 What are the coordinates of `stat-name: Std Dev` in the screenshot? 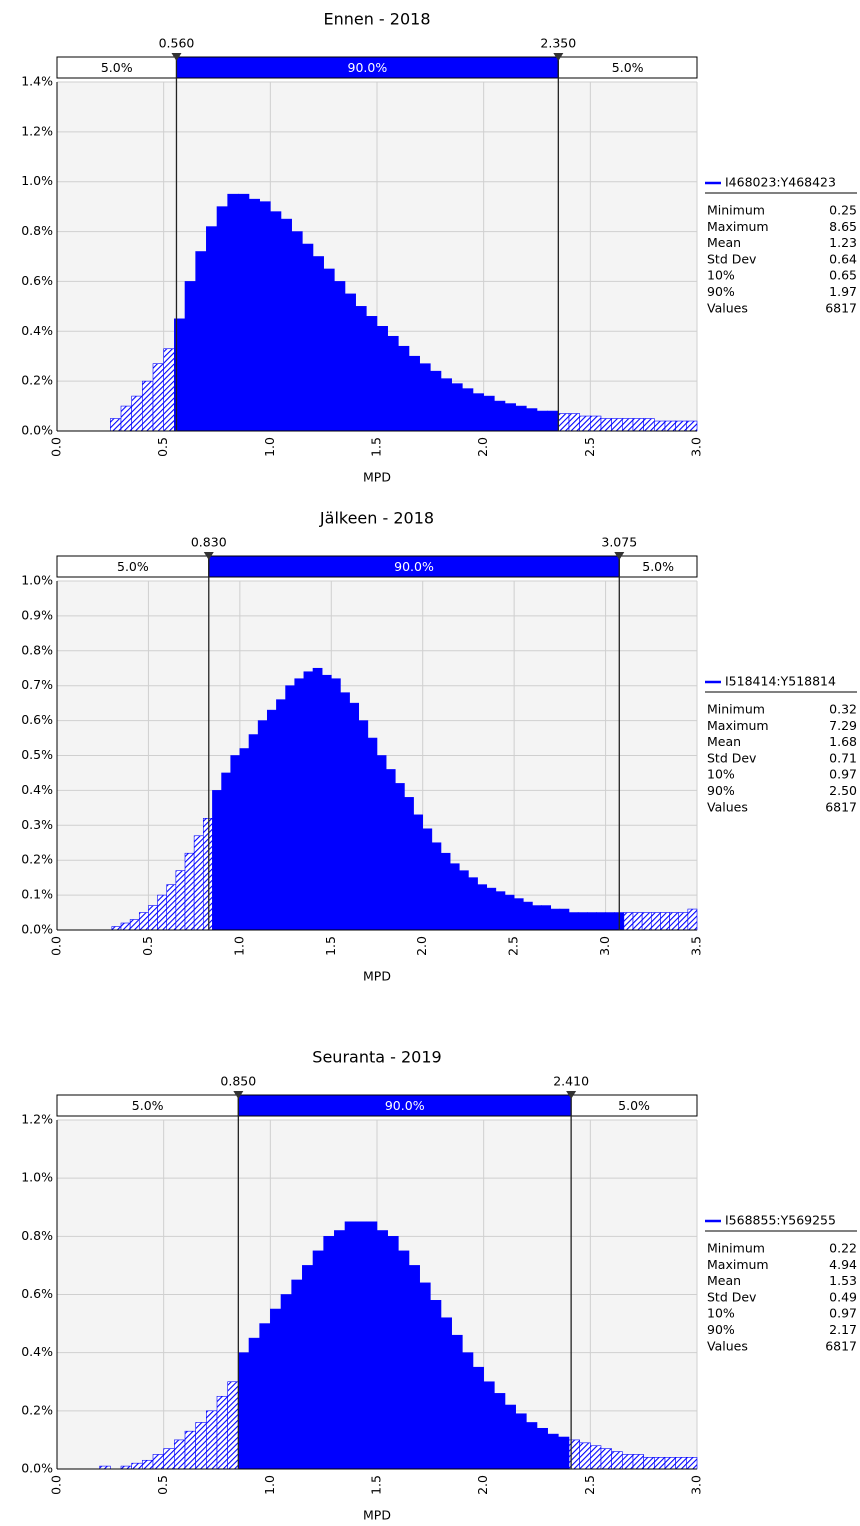 It's located at (732, 258).